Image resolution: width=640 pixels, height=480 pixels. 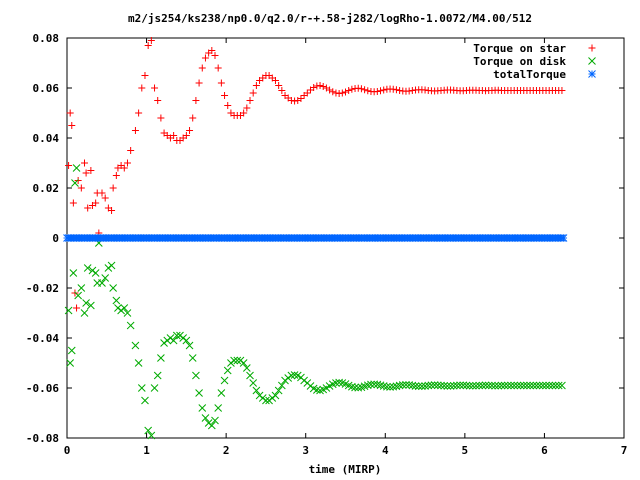 I want to click on x-tick-label: 5, so click(x=465, y=450).